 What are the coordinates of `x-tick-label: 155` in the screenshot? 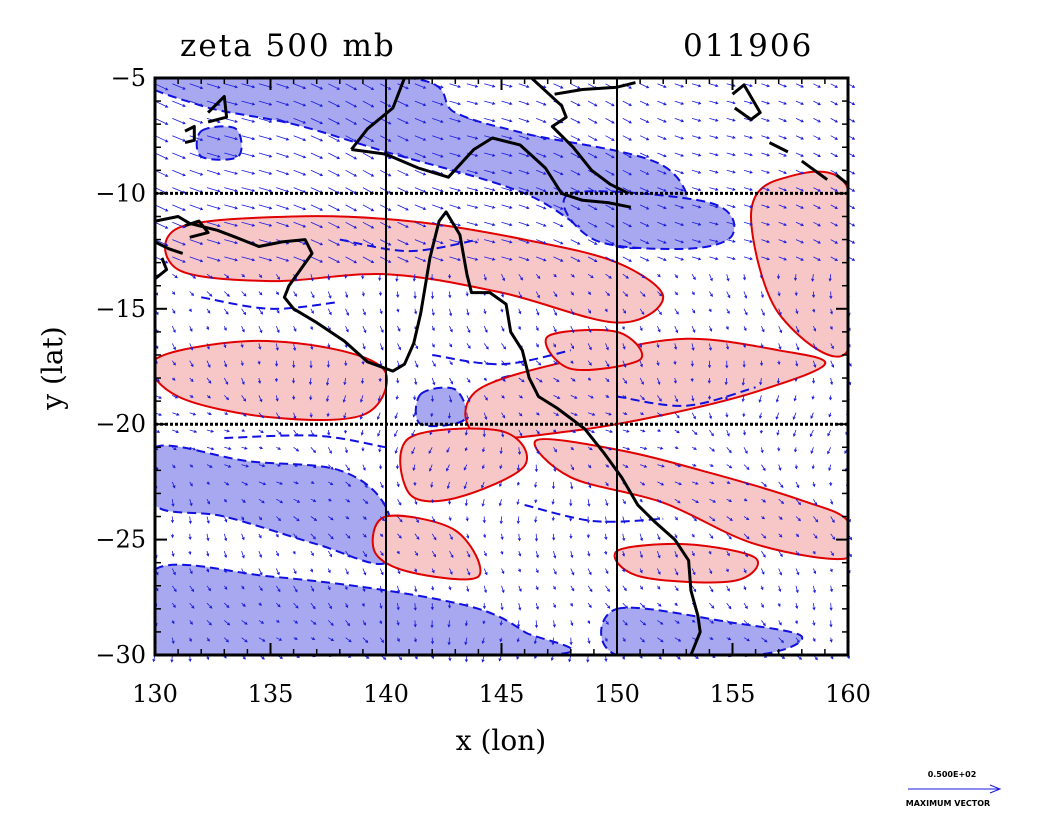 It's located at (733, 694).